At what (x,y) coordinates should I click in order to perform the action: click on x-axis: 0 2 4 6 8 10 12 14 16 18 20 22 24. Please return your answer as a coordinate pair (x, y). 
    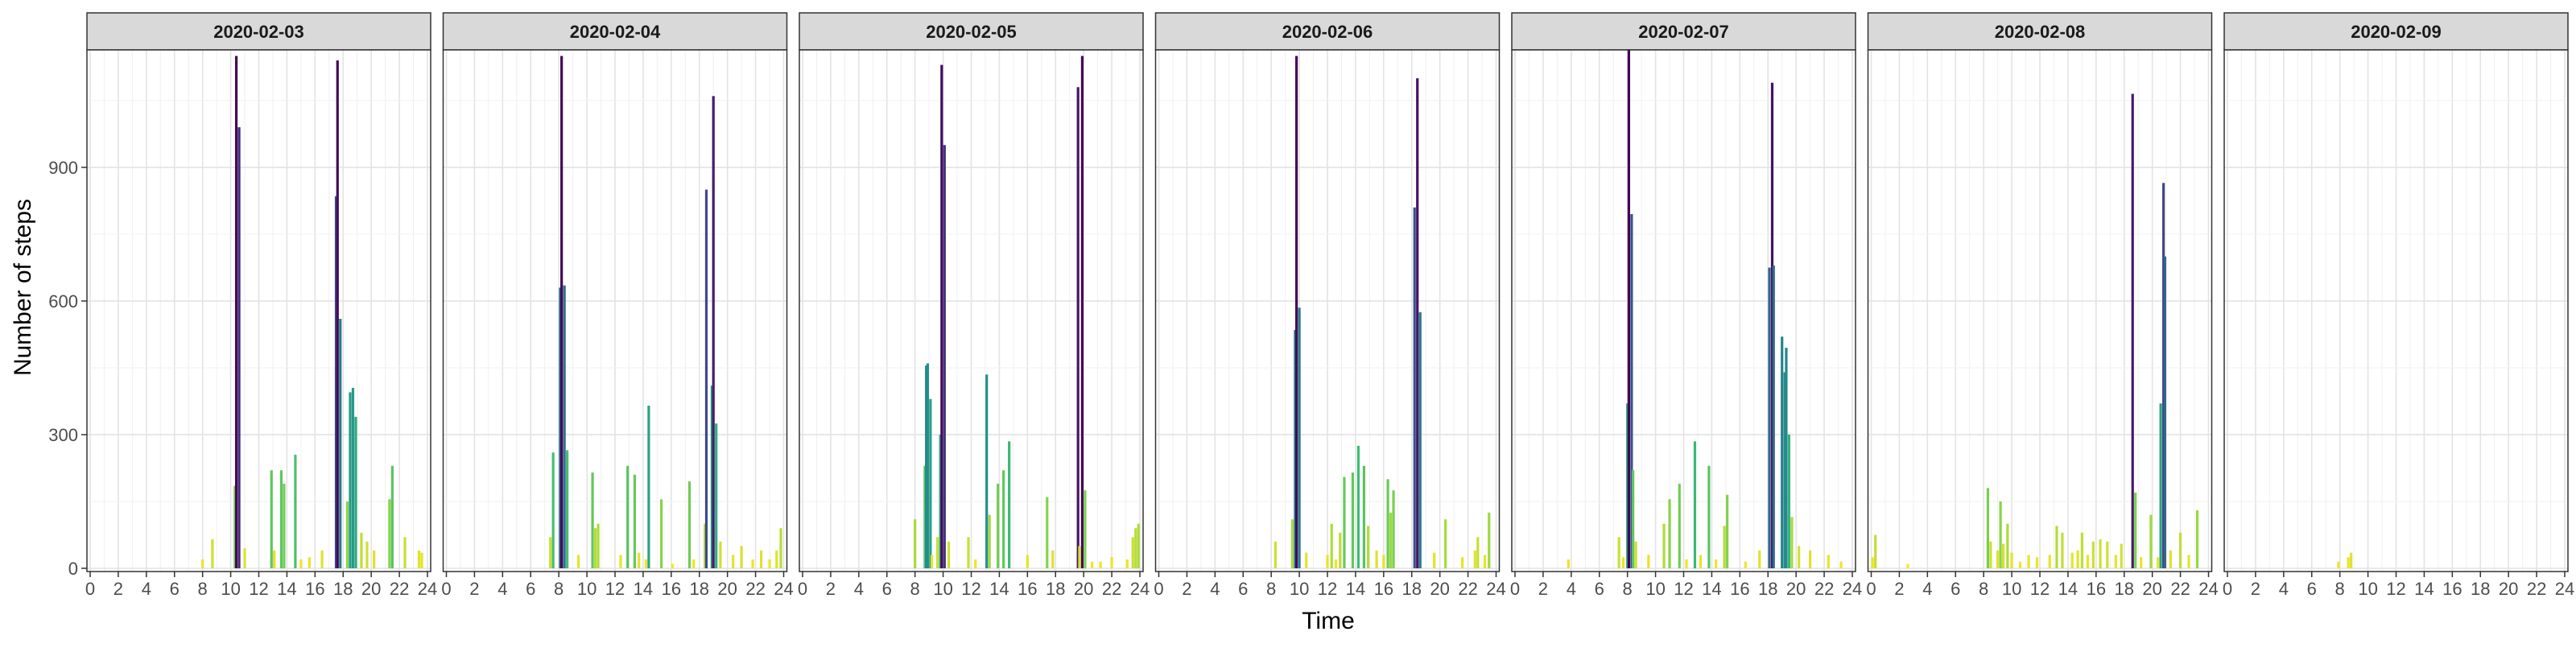
    Looking at the image, I should click on (974, 585).